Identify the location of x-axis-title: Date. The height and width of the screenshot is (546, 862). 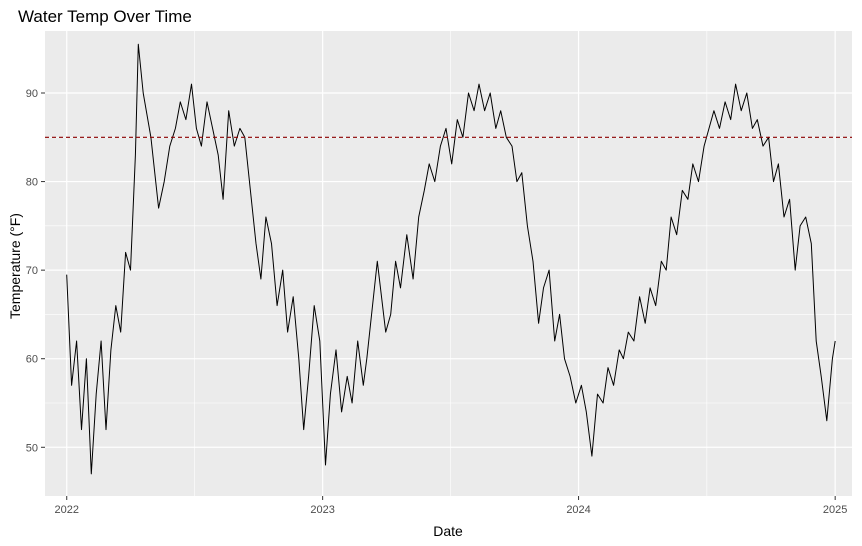
(448, 531).